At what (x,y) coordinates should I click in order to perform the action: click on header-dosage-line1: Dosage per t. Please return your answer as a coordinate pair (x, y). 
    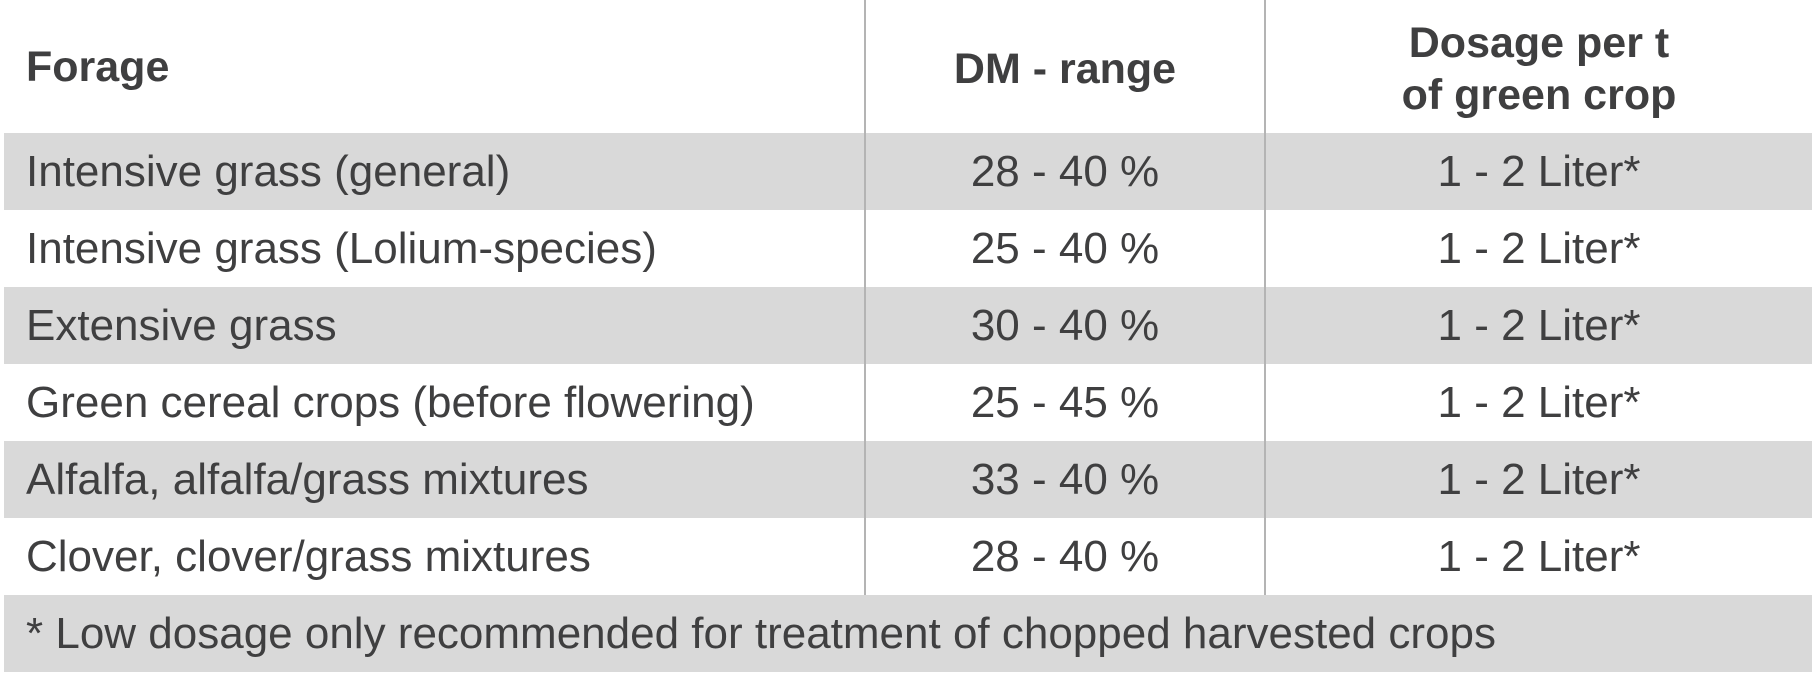
    Looking at the image, I should click on (1539, 42).